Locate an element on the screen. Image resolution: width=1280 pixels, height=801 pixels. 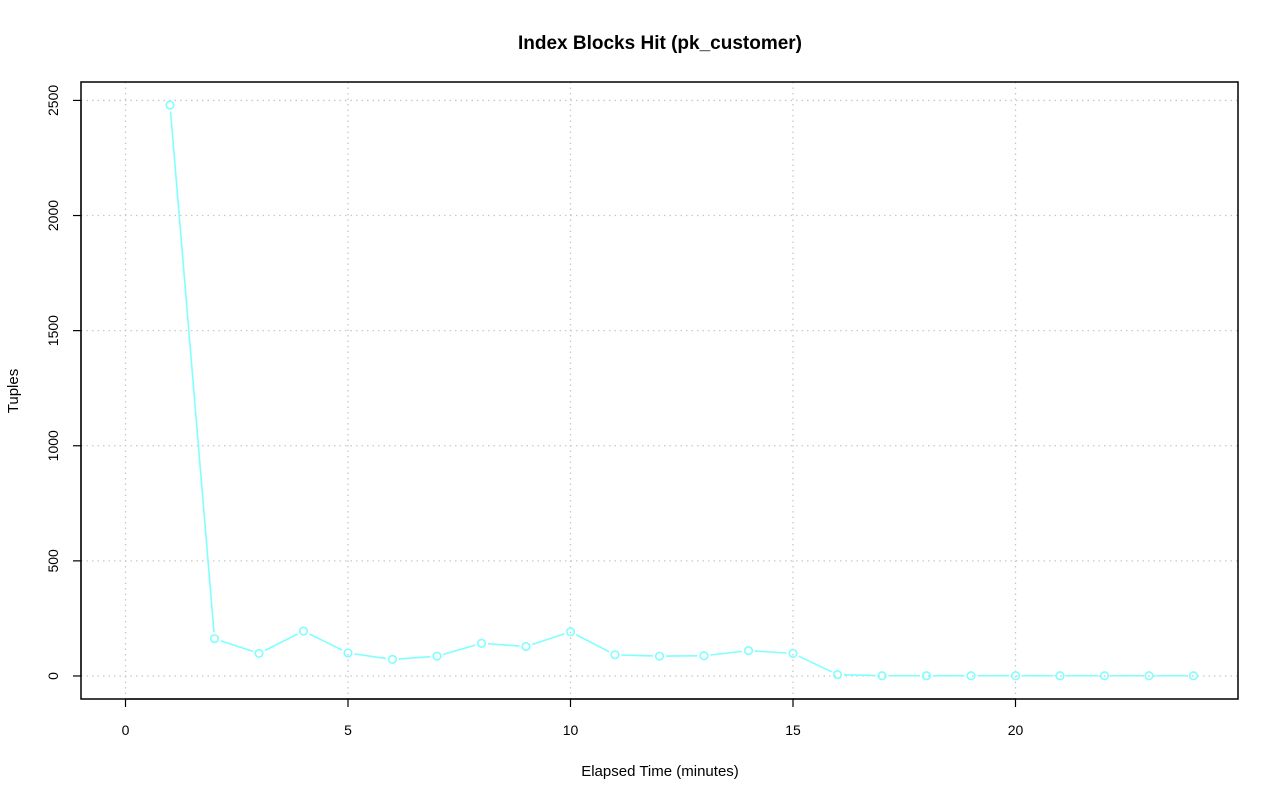
x-tick-label: 20 is located at coordinates (1016, 730).